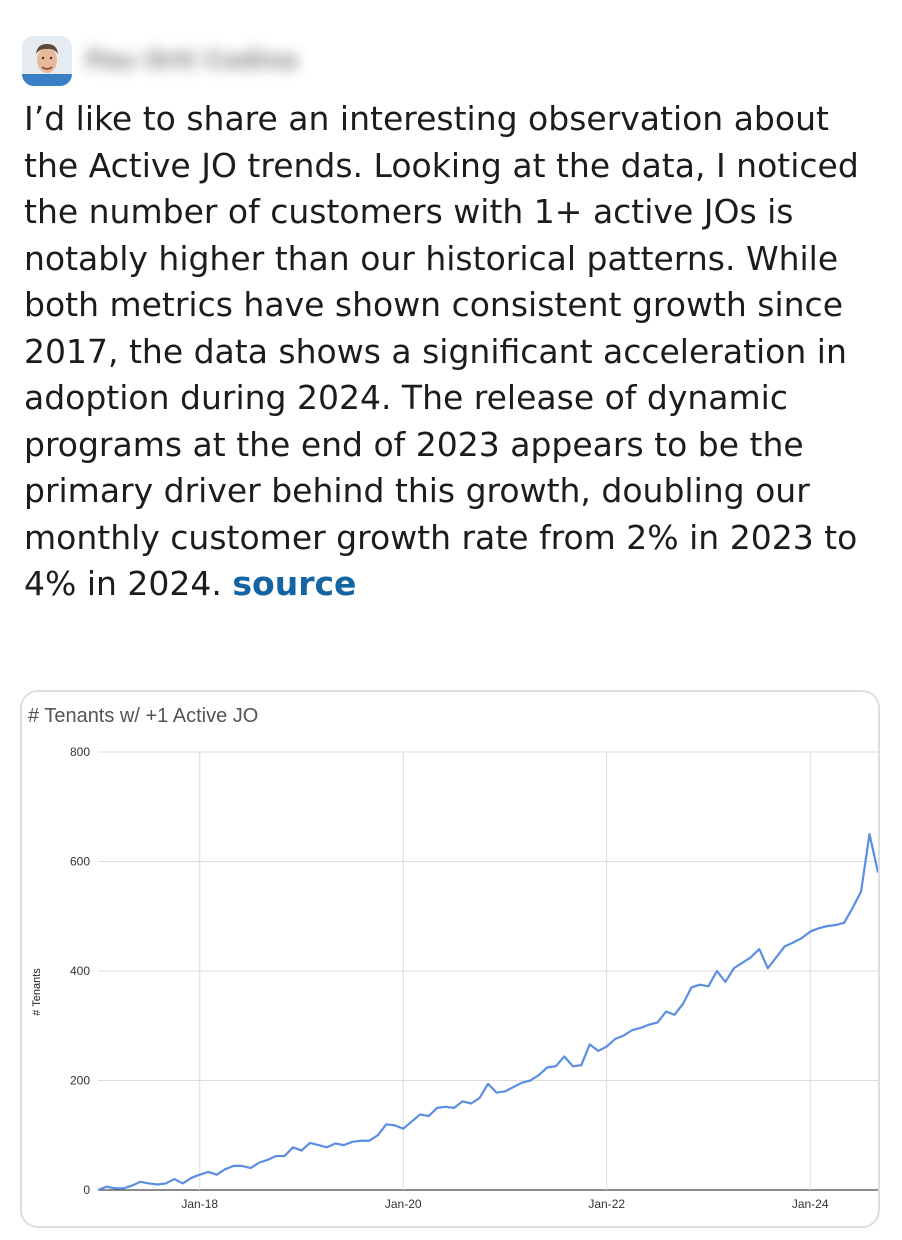  Describe the element at coordinates (143, 716) in the screenshot. I see `chart-title: # Tenants w/ +1 Active JO` at that location.